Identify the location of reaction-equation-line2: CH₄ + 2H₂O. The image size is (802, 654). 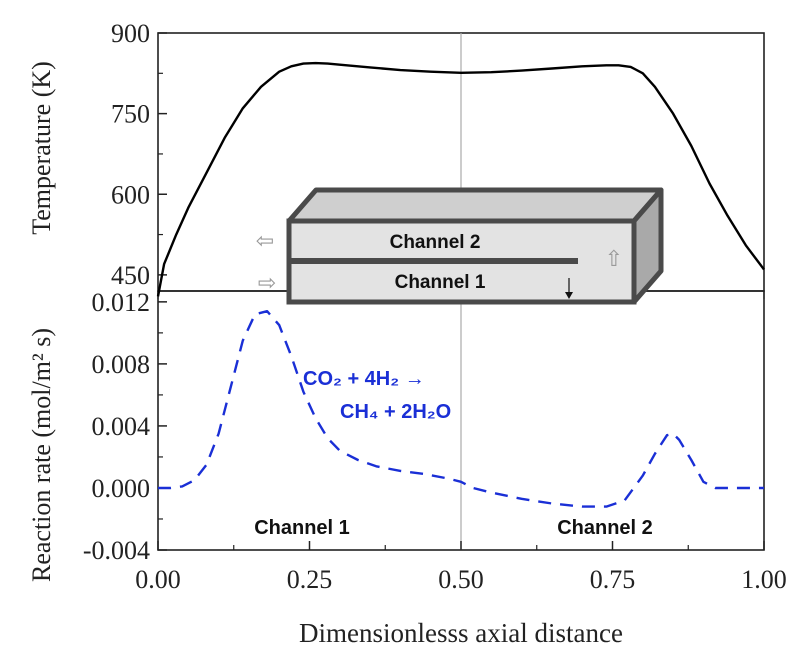
(395, 412).